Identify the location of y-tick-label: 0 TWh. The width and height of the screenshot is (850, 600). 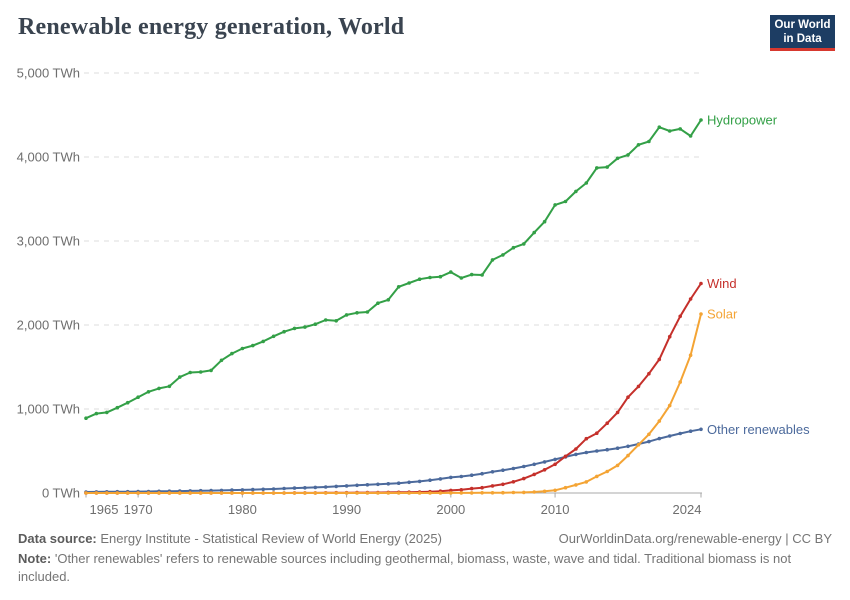
(61, 493).